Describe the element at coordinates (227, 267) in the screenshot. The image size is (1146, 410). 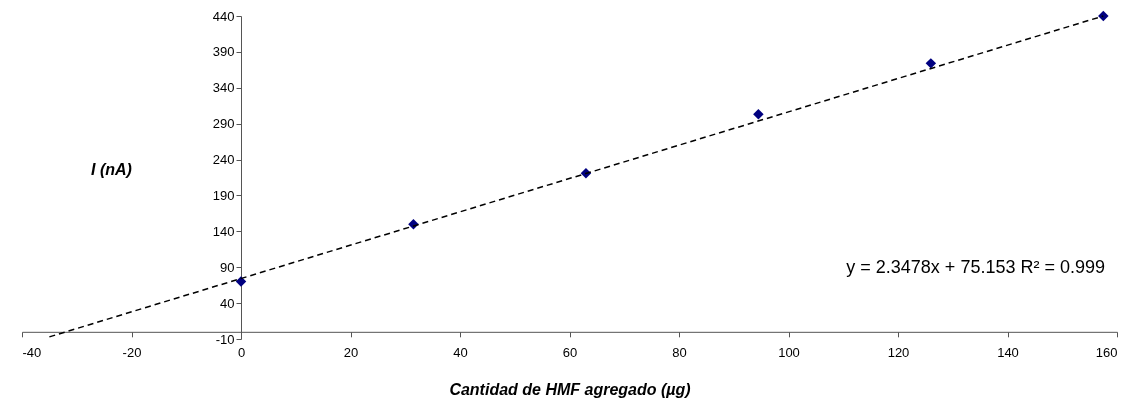
I see `y-tick-label: 90` at that location.